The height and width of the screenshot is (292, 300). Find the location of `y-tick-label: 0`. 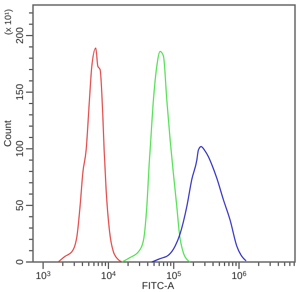

y-tick-label: 0 is located at coordinates (20, 261).